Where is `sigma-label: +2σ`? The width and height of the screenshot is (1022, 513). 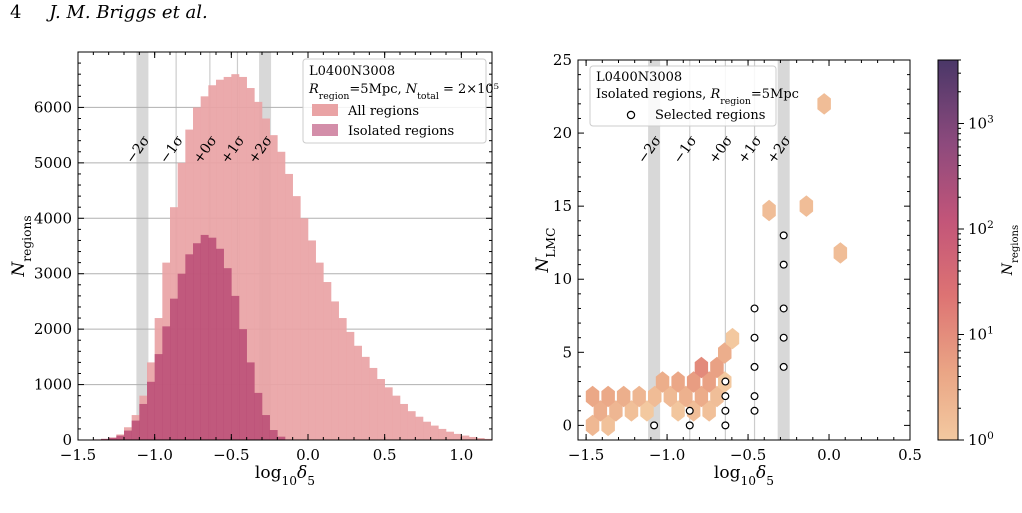
sigma-label: +2σ is located at coordinates (779, 149).